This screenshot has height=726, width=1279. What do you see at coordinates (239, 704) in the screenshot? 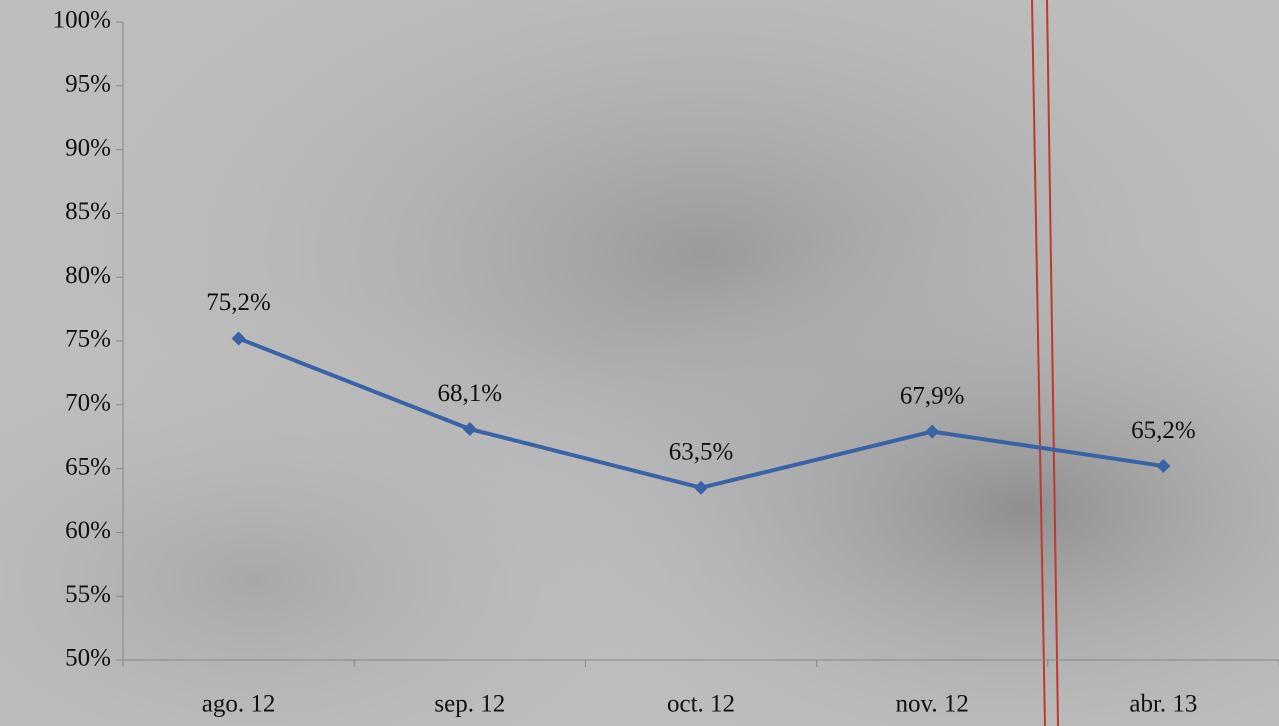
I see `x-tick-label: ago. 12` at bounding box center [239, 704].